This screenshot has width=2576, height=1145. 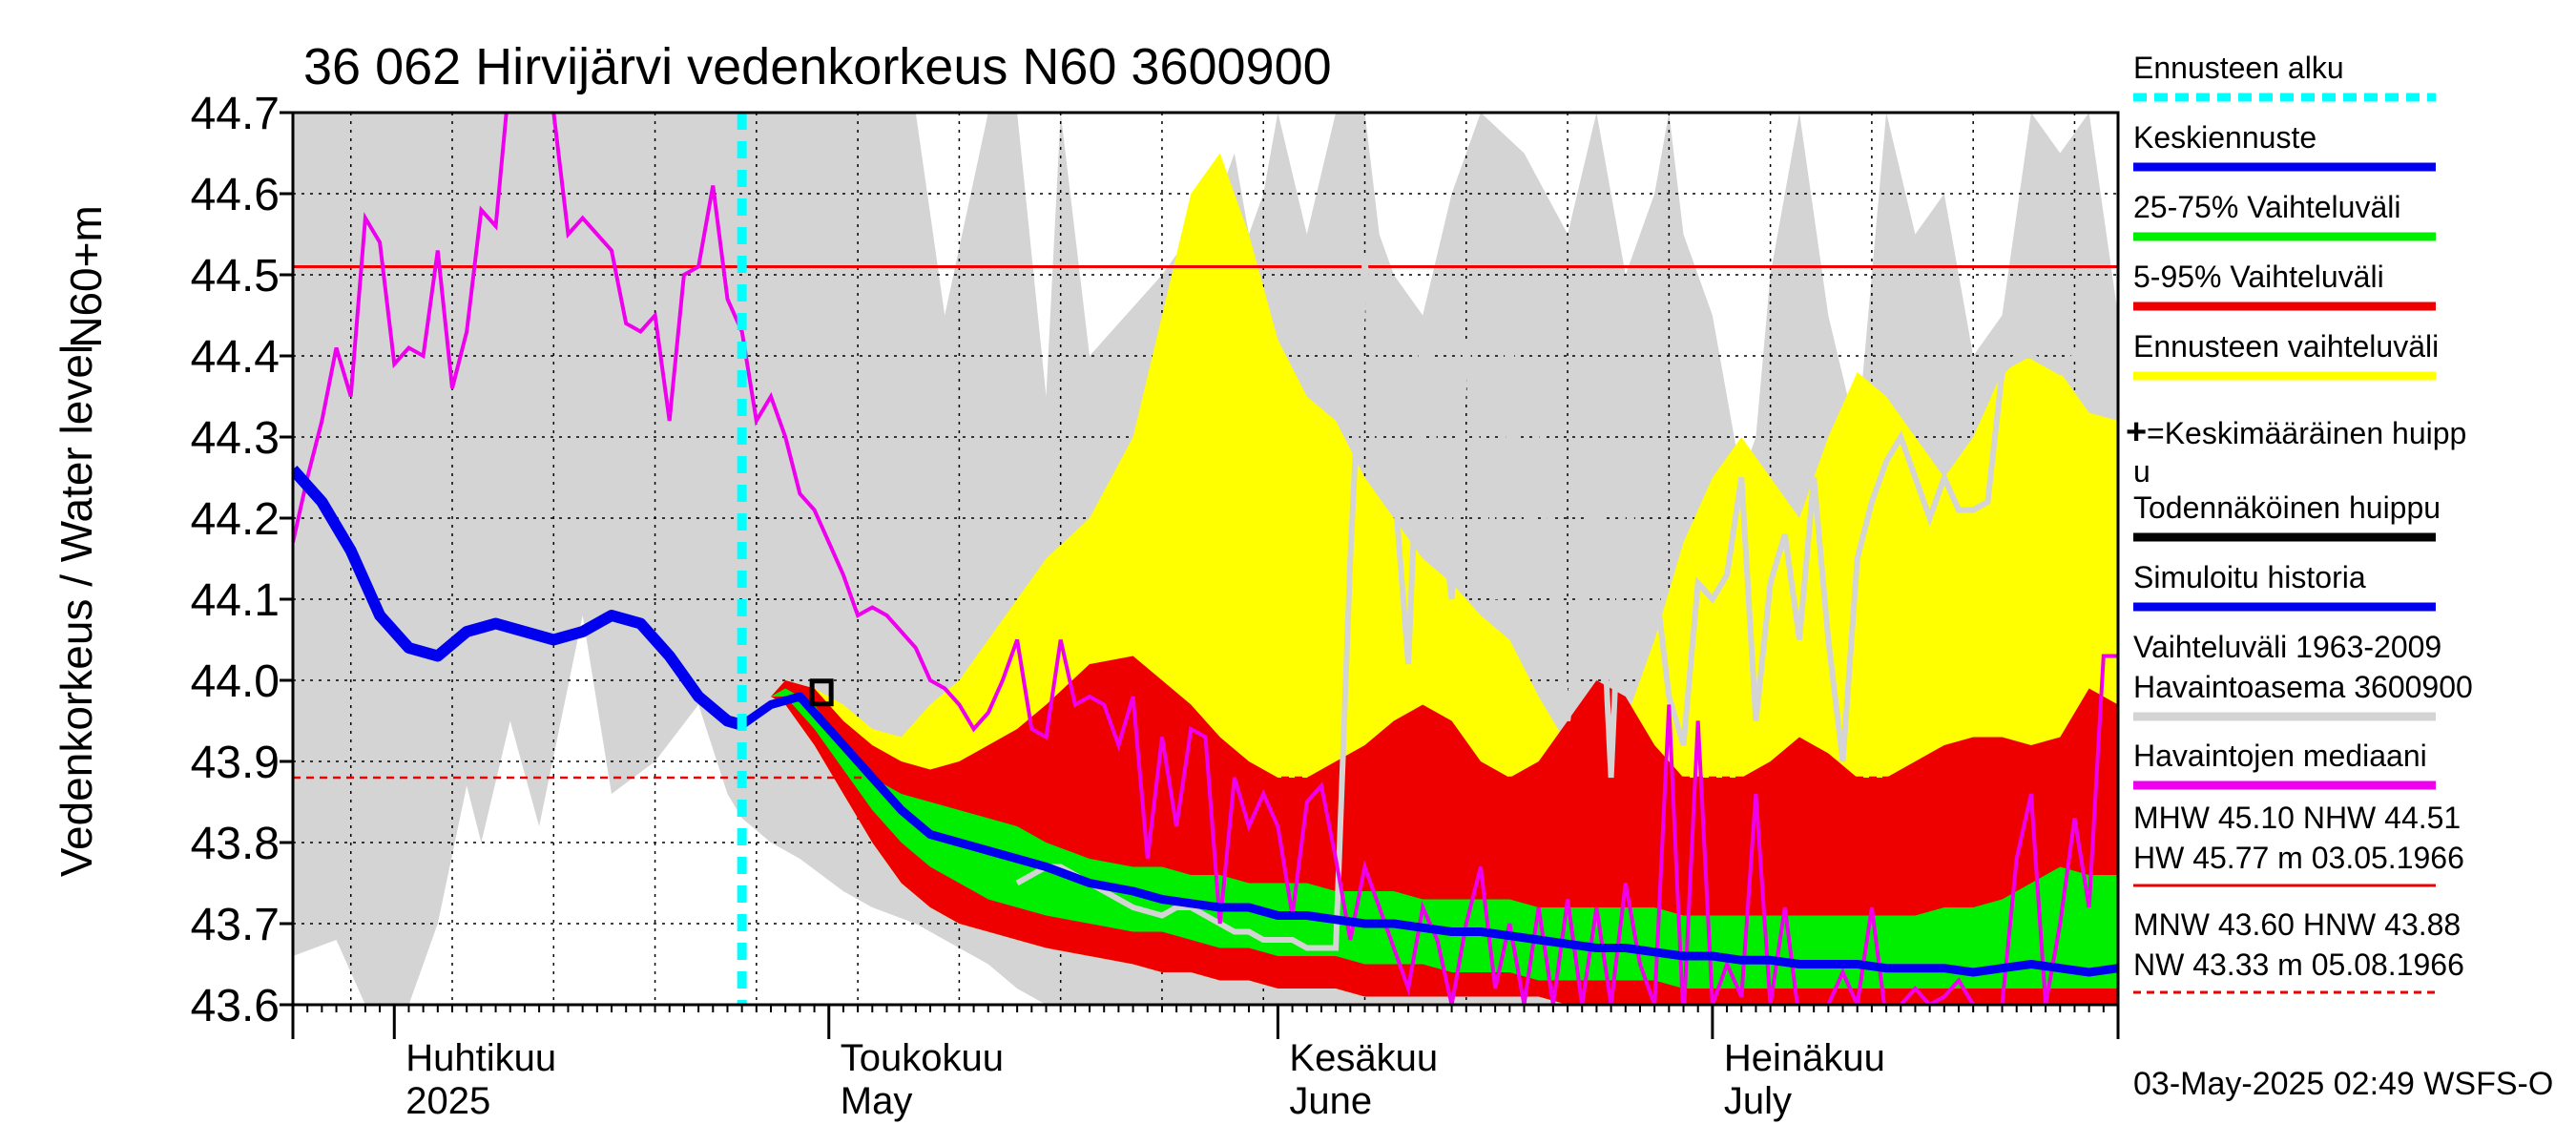 I want to click on y-tick-label: 44.0, so click(x=235, y=681).